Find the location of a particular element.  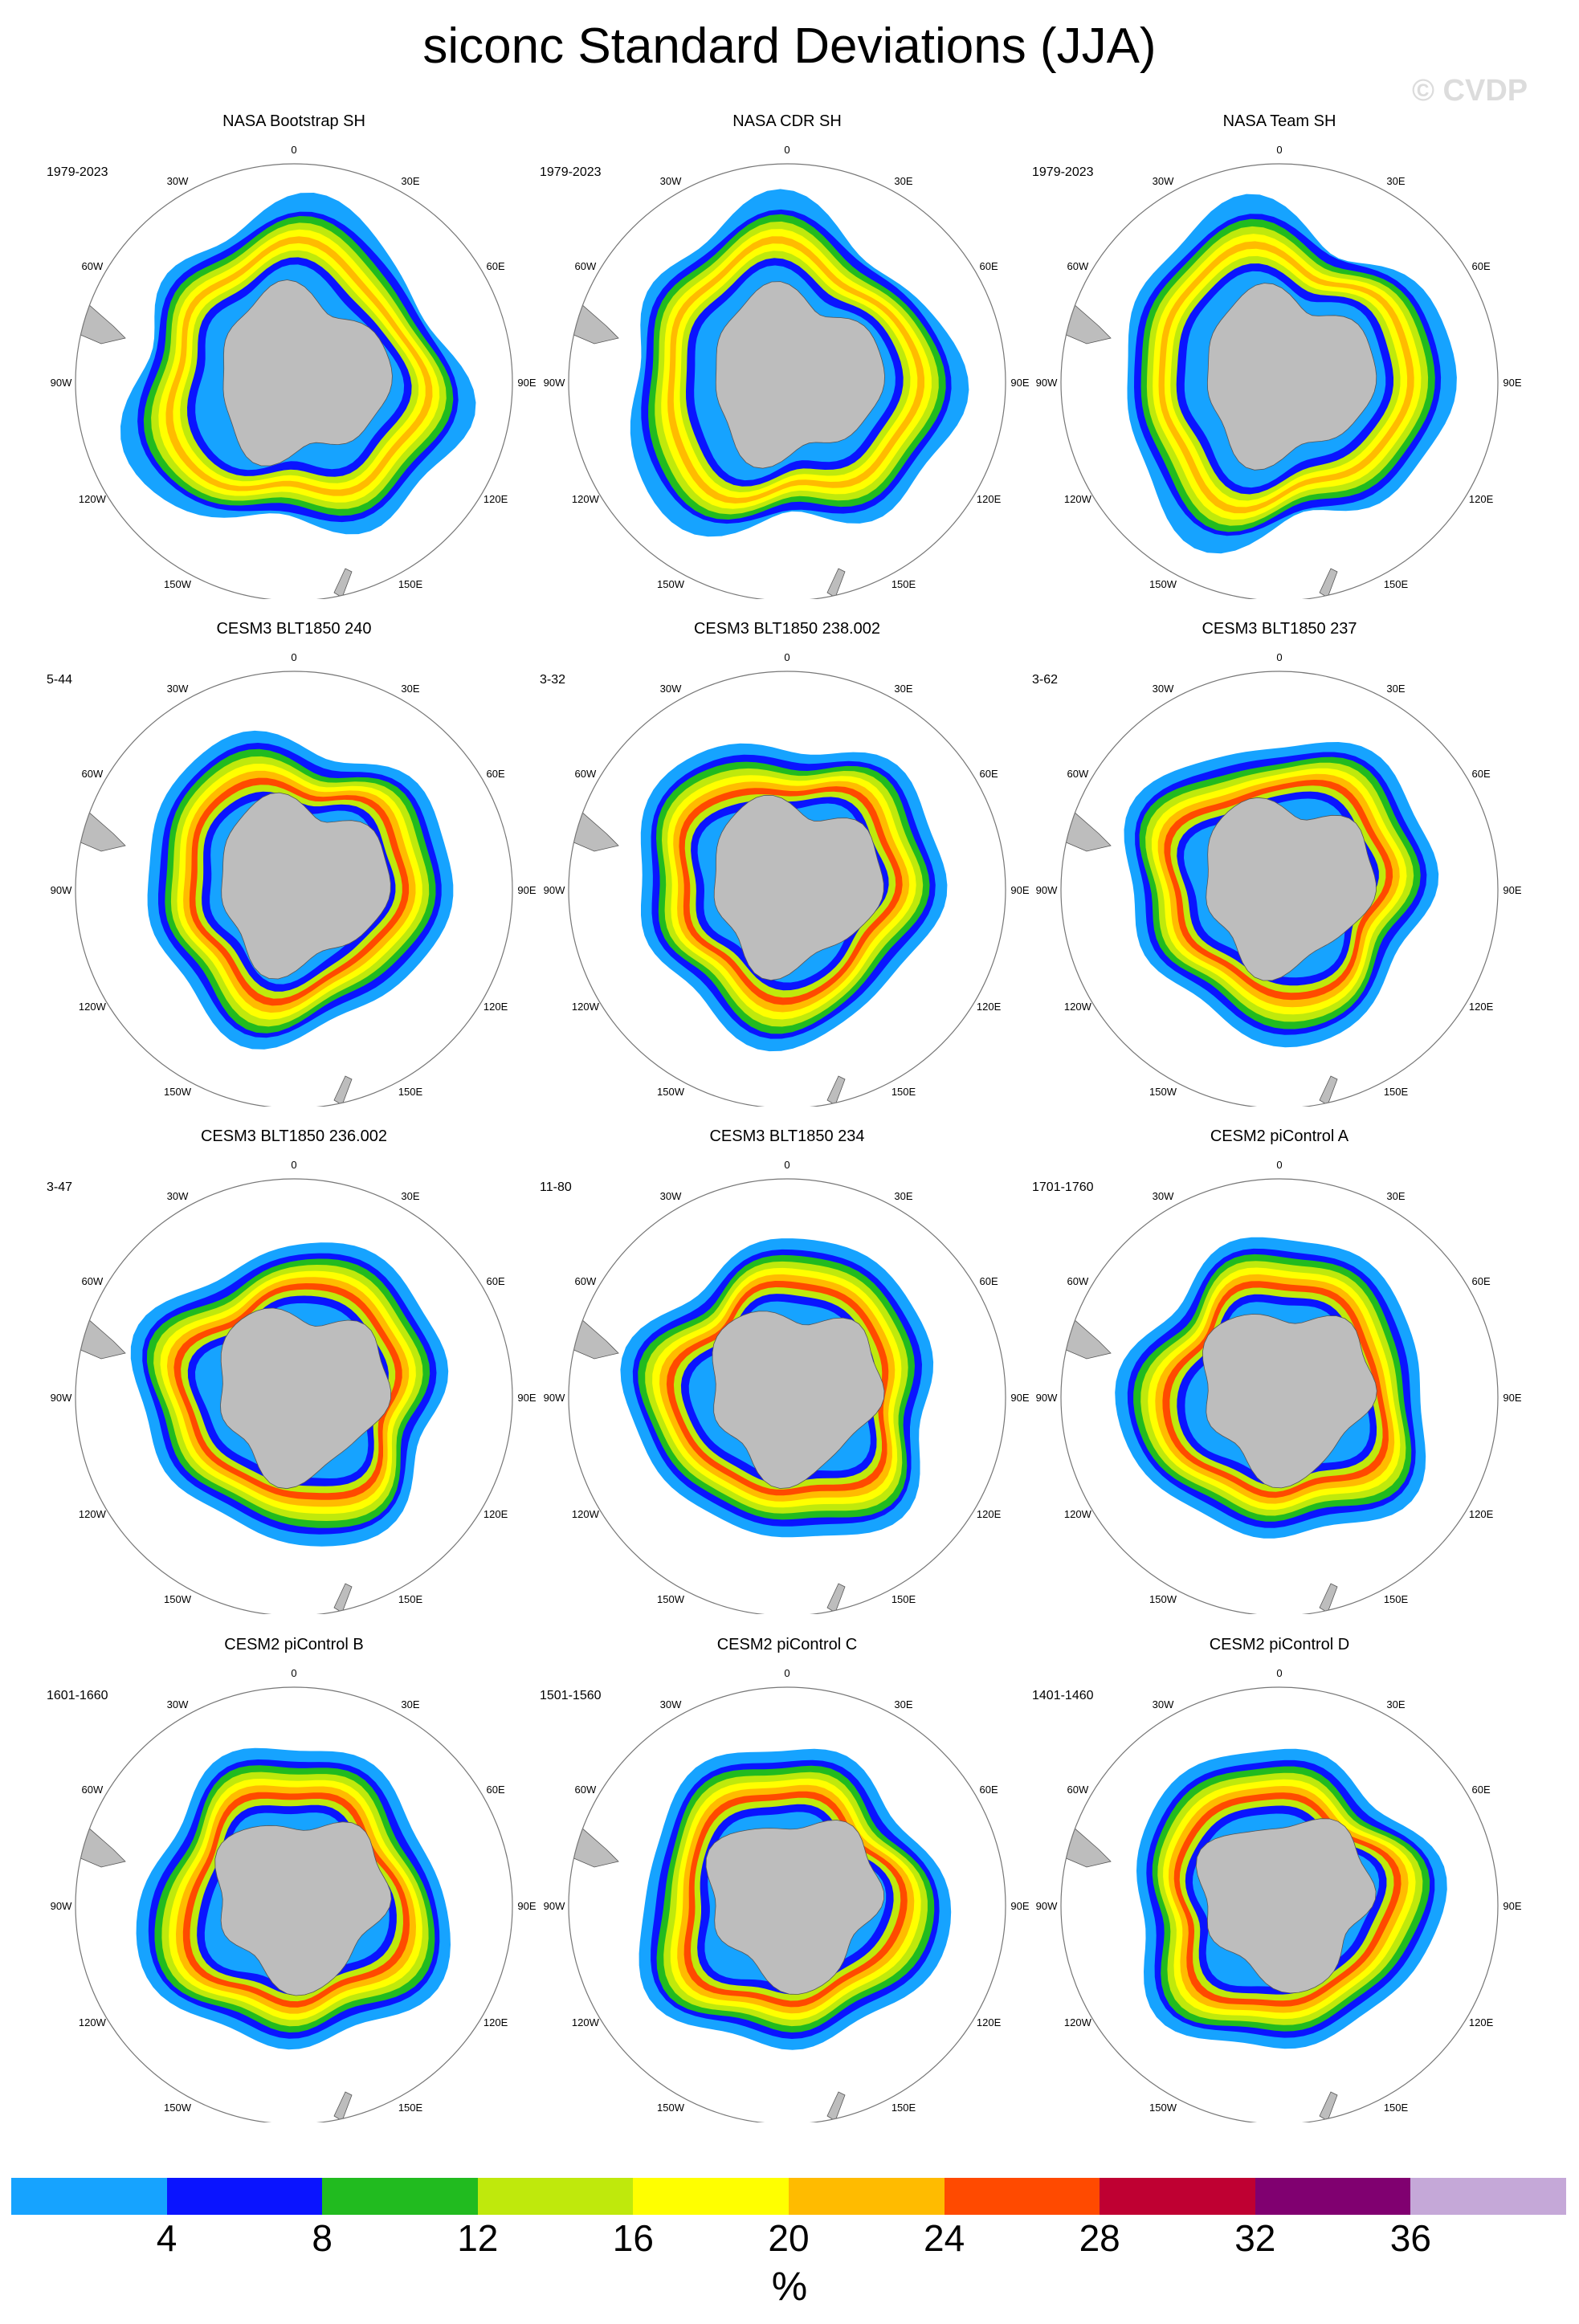

panel-period: 5-44 is located at coordinates (60, 680).